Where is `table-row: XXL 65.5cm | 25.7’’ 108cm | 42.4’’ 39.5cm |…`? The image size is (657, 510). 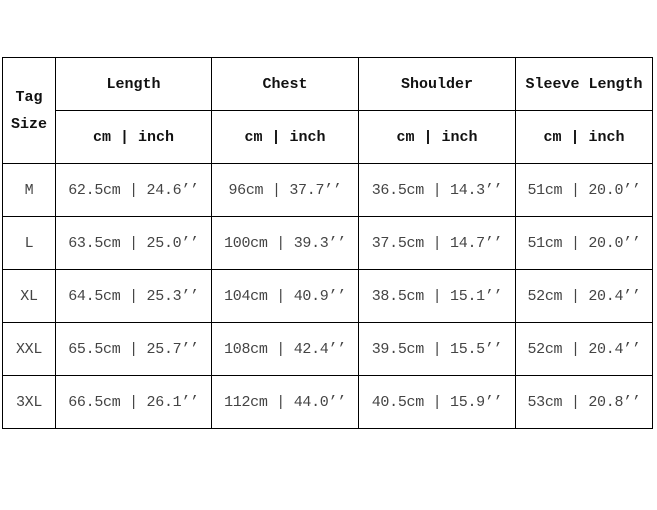
table-row: XXL 65.5cm | 25.7’’ 108cm | 42.4’’ 39.5cm |… is located at coordinates (327, 349).